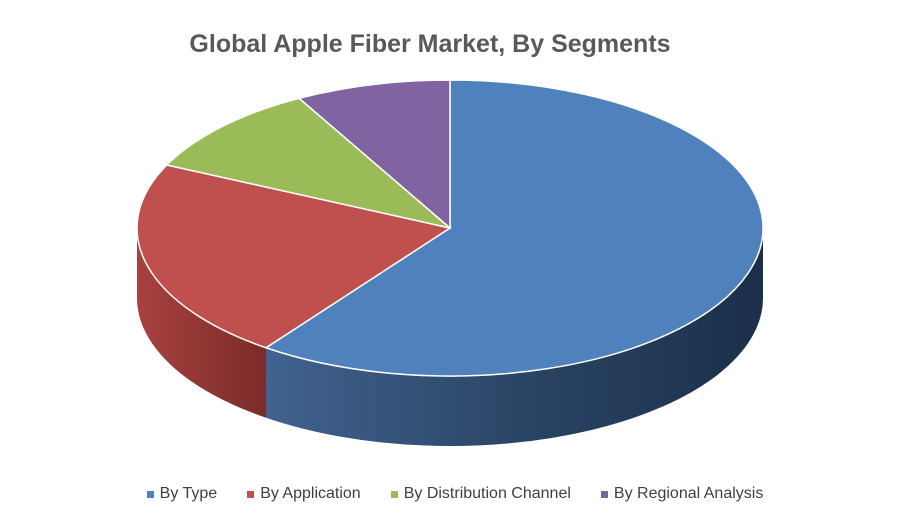  I want to click on legend-label: By Distribution Channel, so click(487, 493).